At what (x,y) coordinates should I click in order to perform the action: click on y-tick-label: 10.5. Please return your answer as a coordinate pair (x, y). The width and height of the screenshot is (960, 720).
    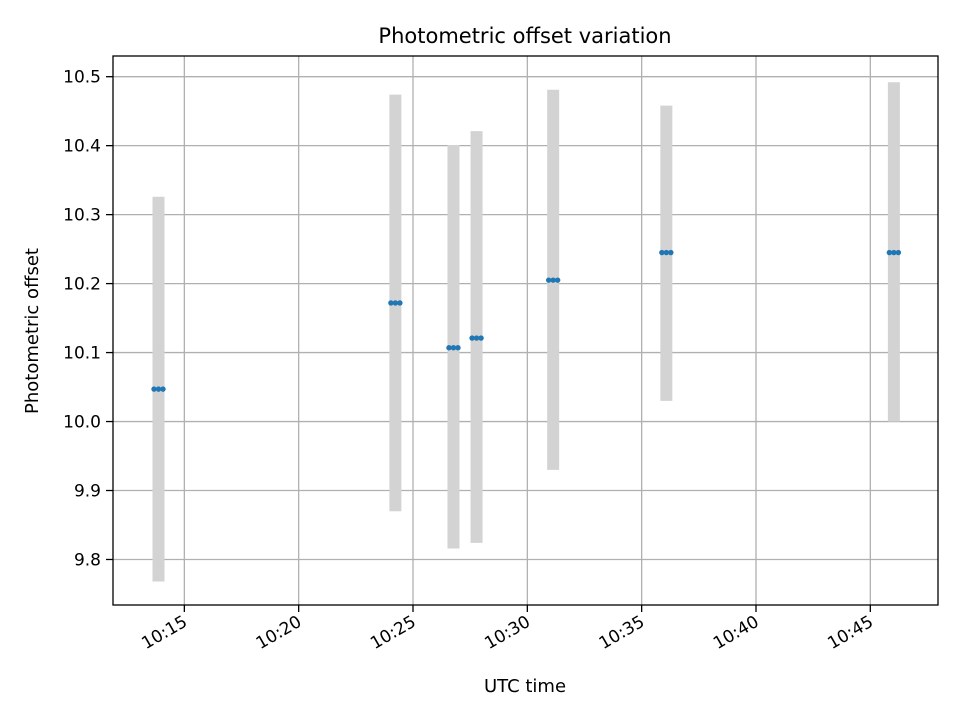
    Looking at the image, I should click on (82, 78).